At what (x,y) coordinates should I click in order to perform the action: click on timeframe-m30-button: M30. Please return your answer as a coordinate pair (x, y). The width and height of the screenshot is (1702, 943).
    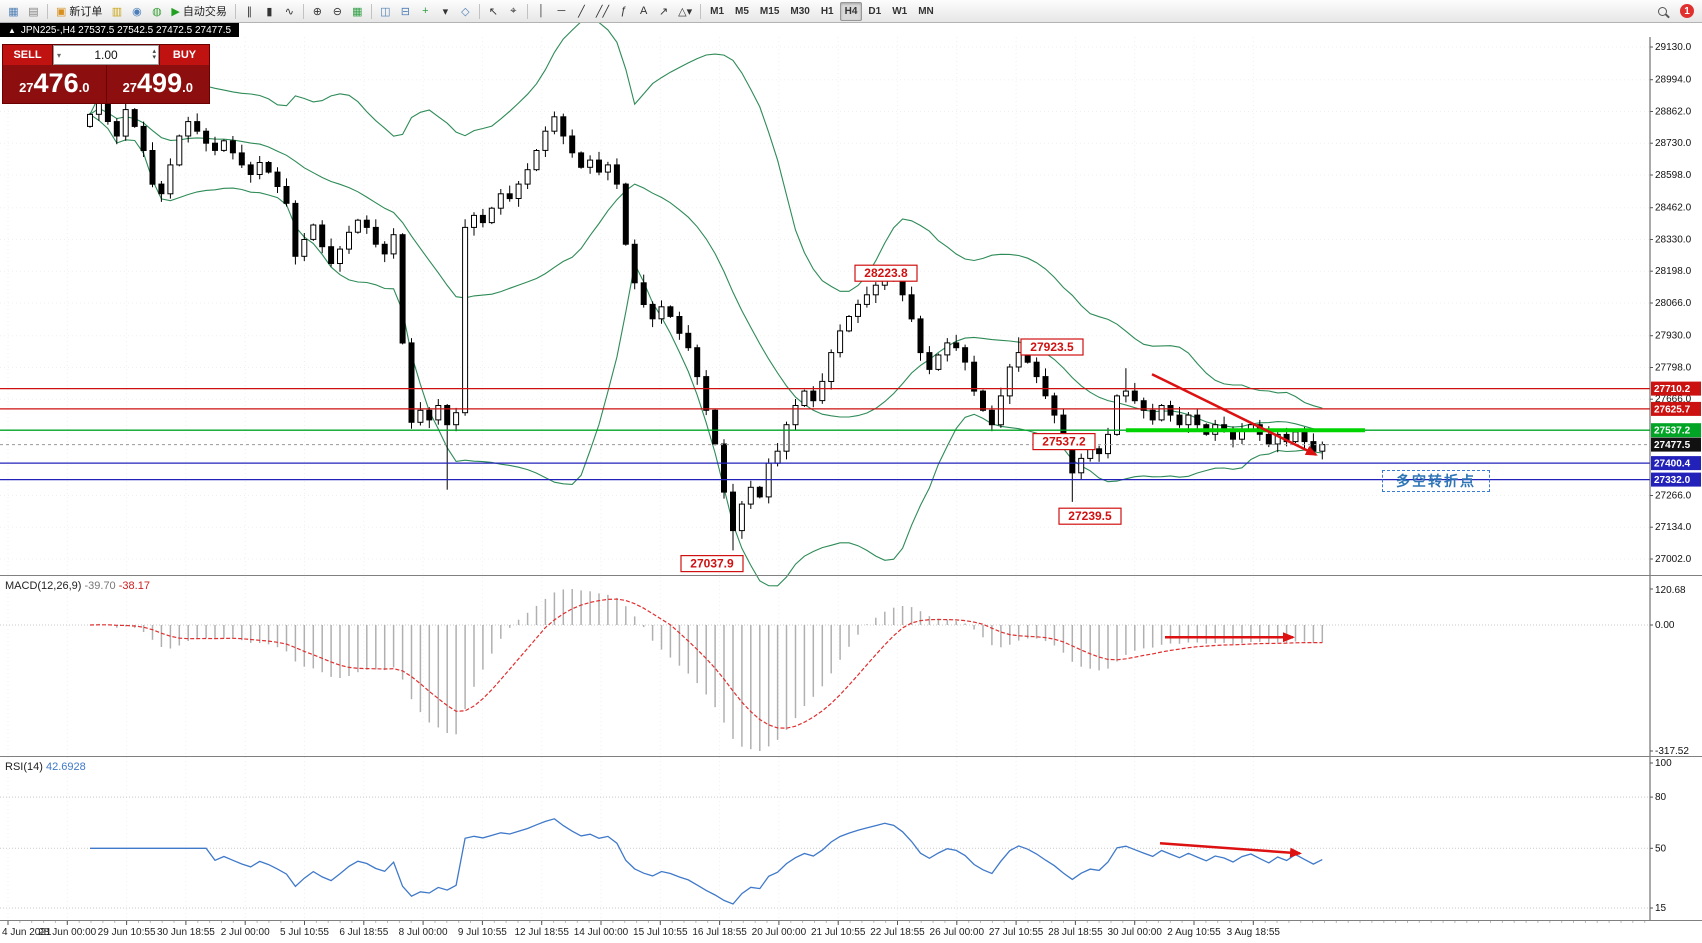
    Looking at the image, I should click on (800, 11).